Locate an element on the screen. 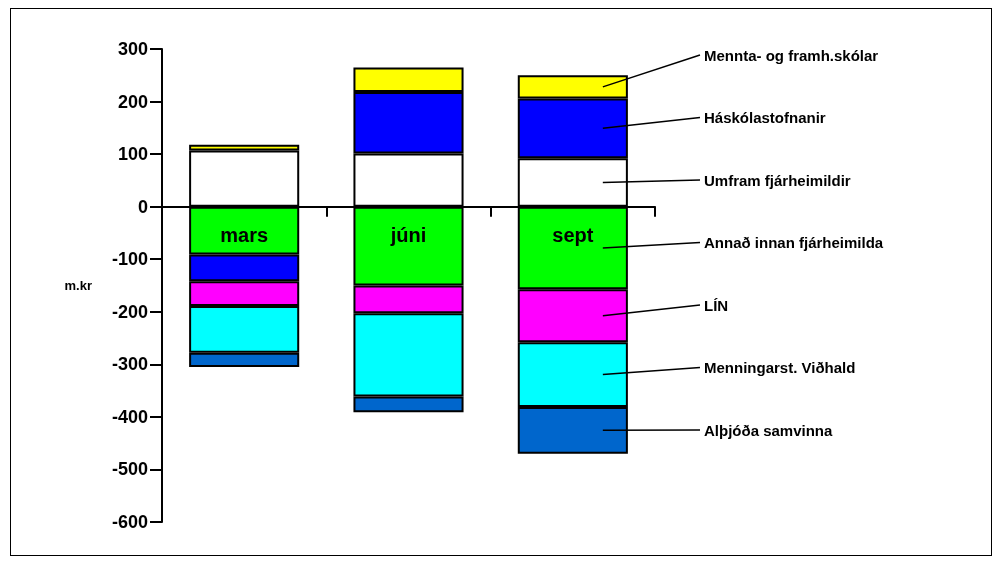 The width and height of the screenshot is (1002, 562). text: Alþjóða samvinna is located at coordinates (769, 430).